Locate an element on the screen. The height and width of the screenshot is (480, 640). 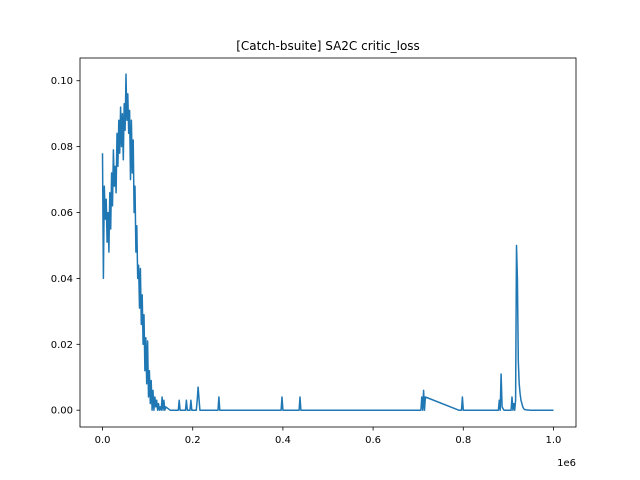
x-tick-label: 0.4 is located at coordinates (283, 440).